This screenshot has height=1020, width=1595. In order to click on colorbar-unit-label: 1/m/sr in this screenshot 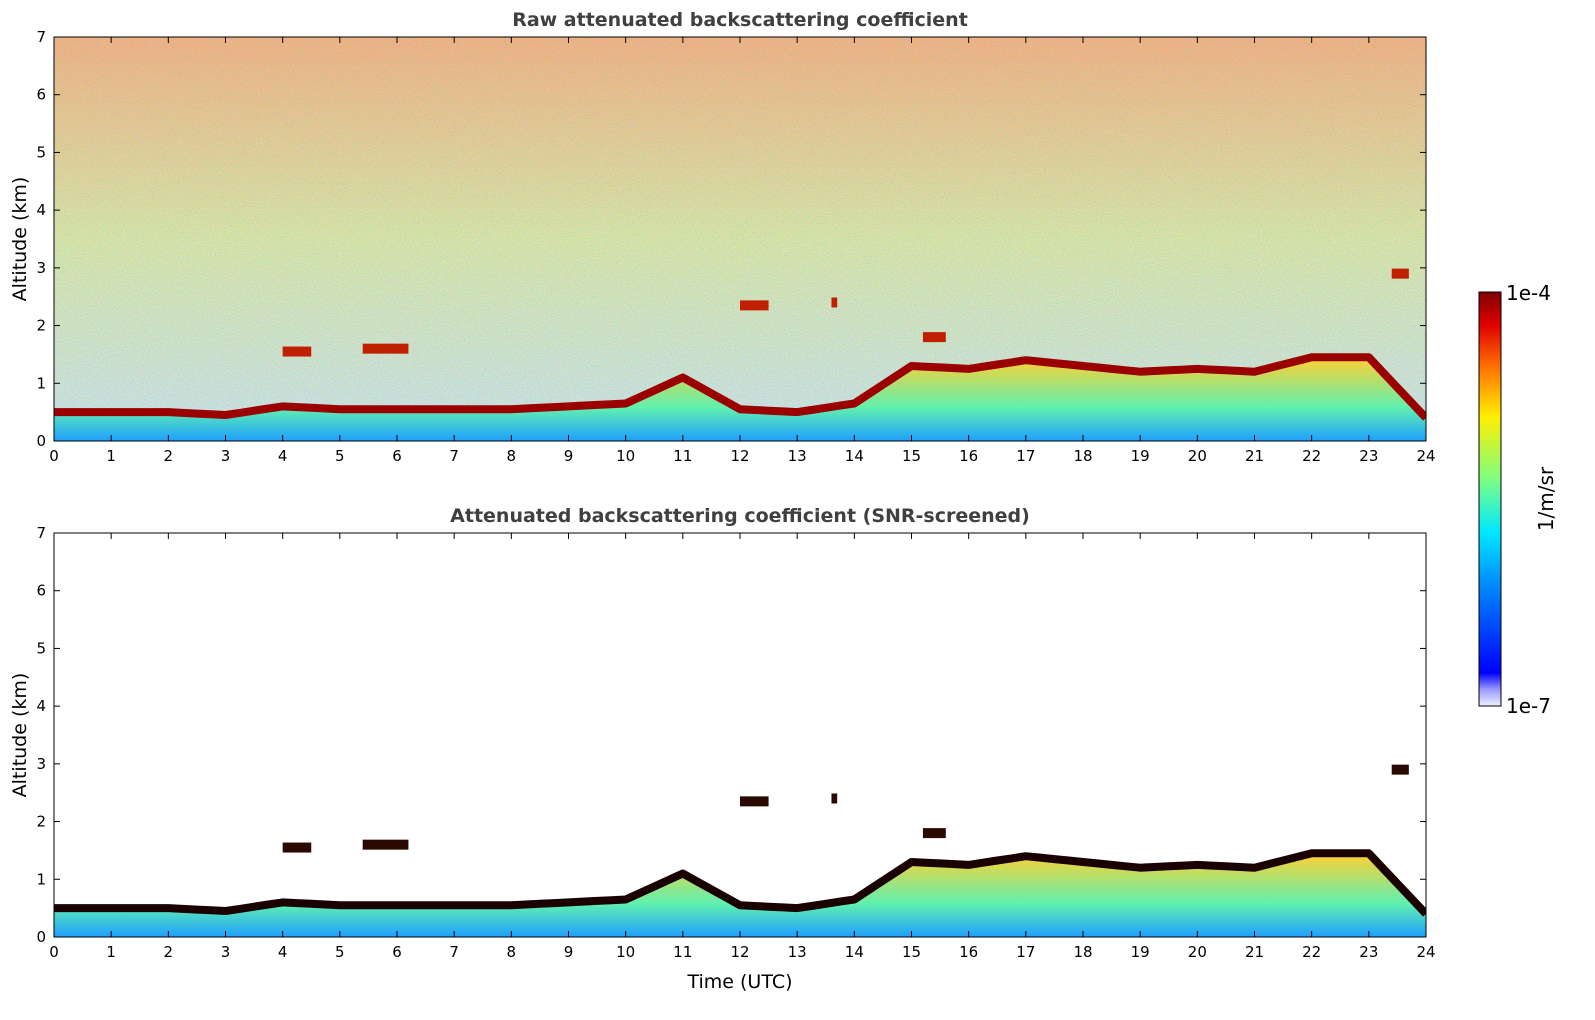, I will do `click(1546, 498)`.